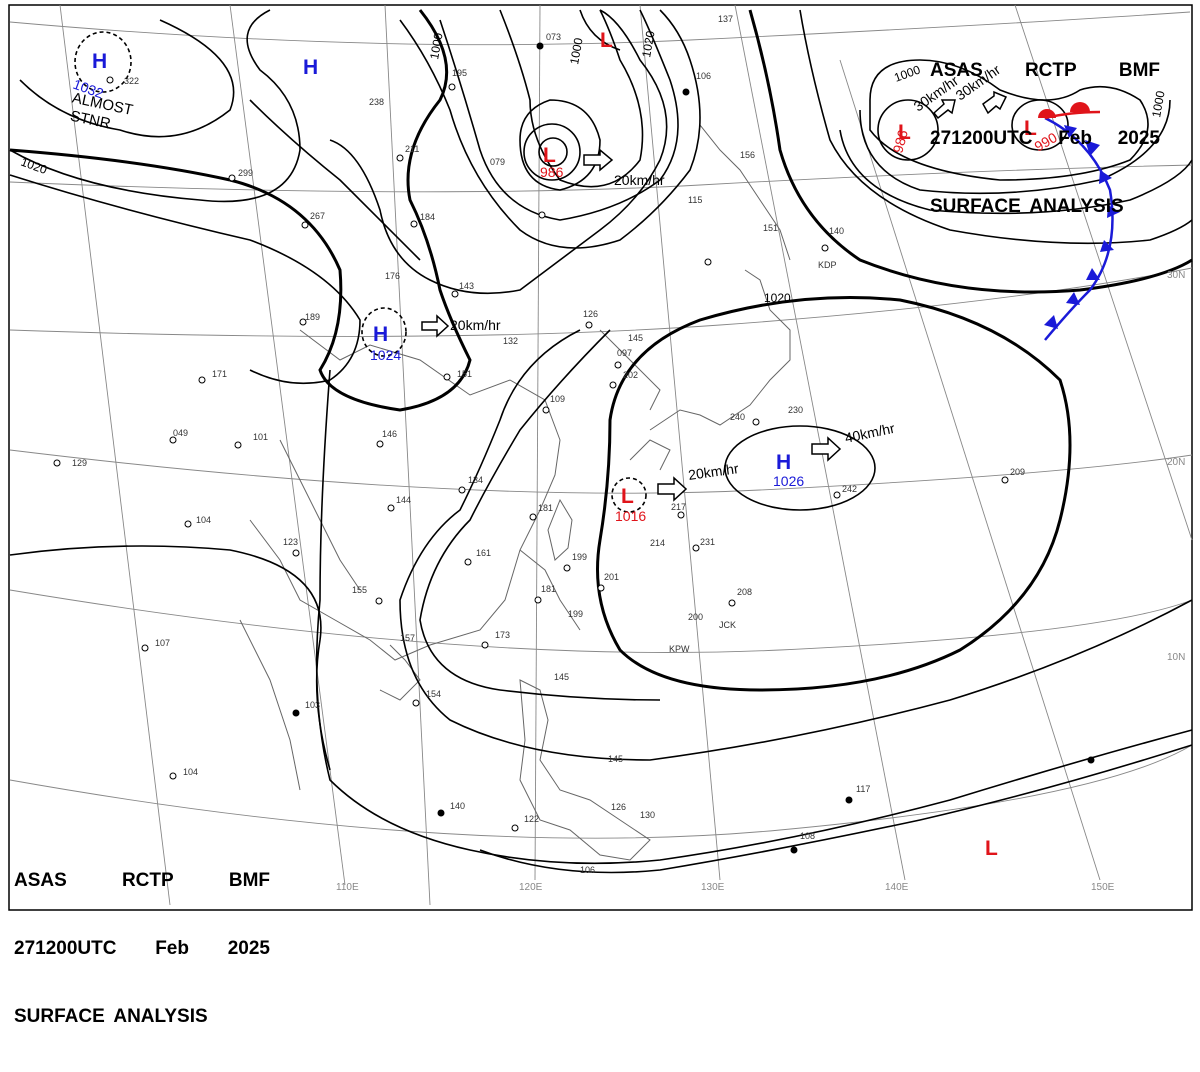  I want to click on station-label: 137, so click(725, 19).